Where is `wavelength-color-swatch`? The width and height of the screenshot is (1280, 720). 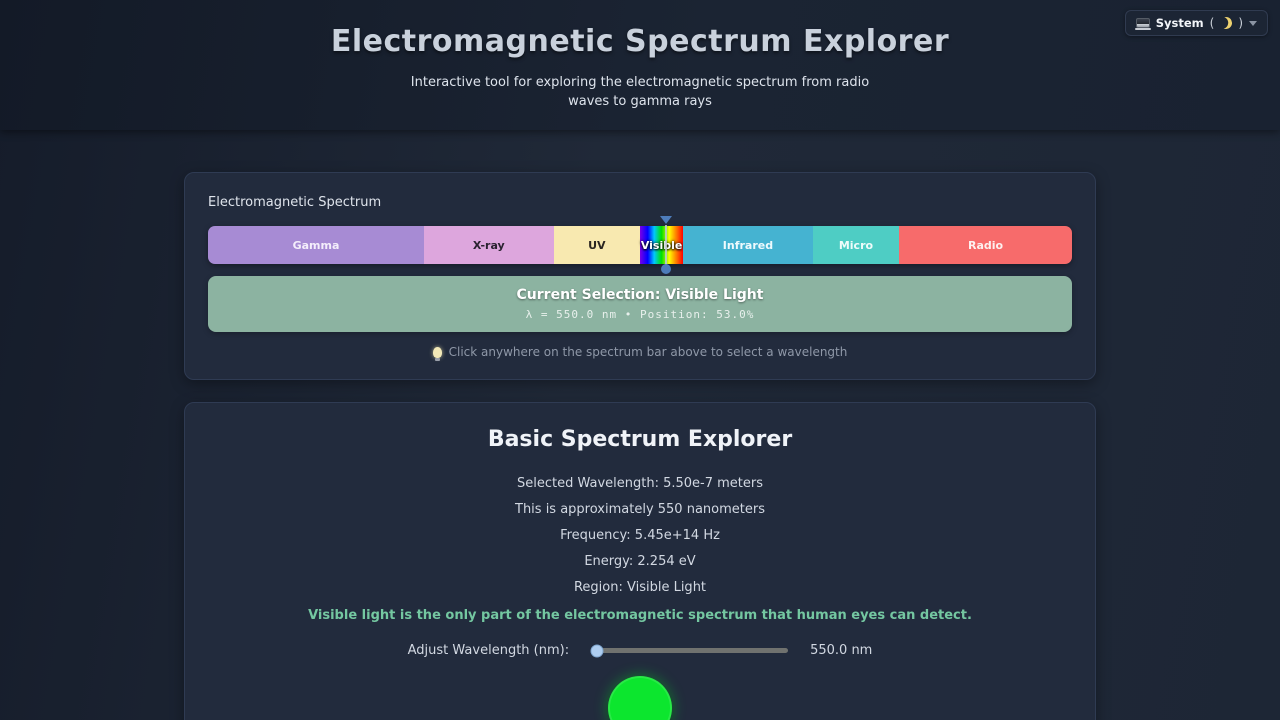 wavelength-color-swatch is located at coordinates (640, 698).